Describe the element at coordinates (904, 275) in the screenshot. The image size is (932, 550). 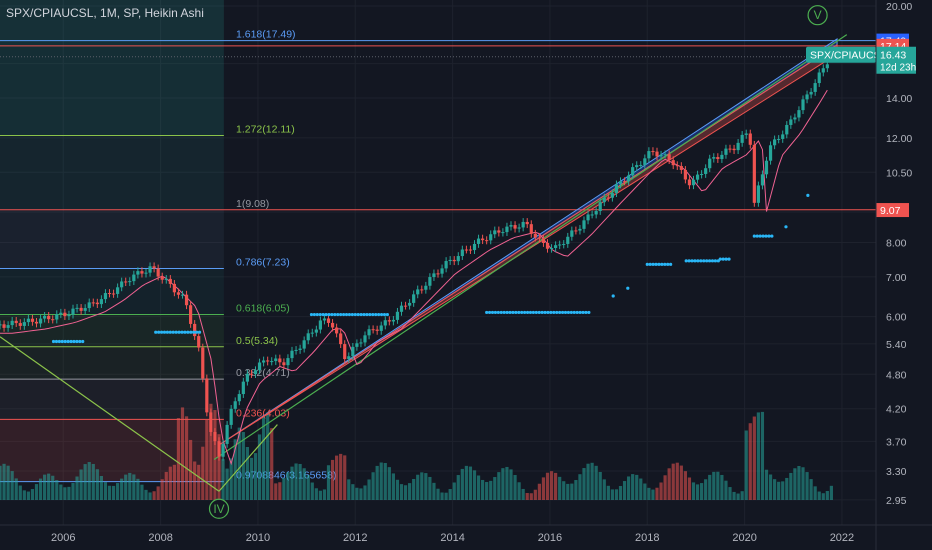
I see `price-axis` at that location.